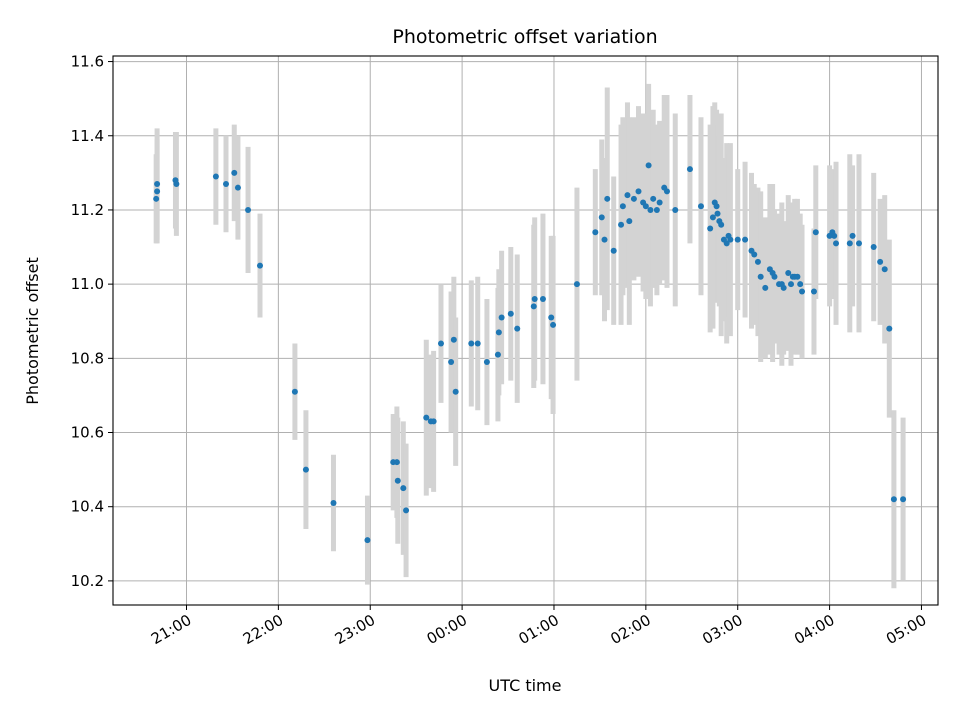 Image resolution: width=960 pixels, height=720 pixels. What do you see at coordinates (525, 685) in the screenshot?
I see `x-axis-title: UTC time` at bounding box center [525, 685].